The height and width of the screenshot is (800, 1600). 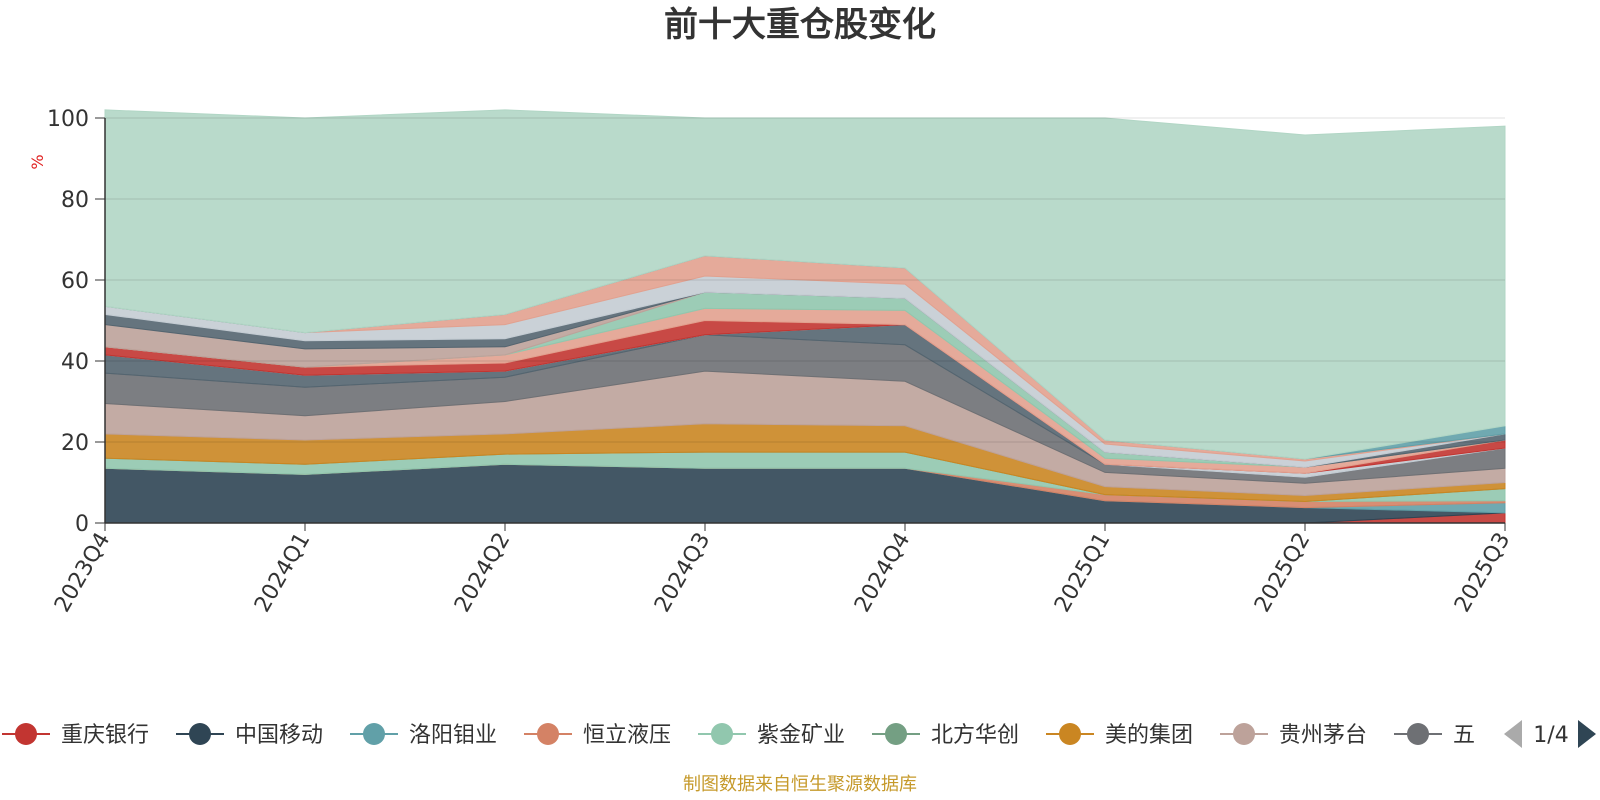 I want to click on source-note: 制图数据来自恒生聚源数据库, so click(x=800, y=784).